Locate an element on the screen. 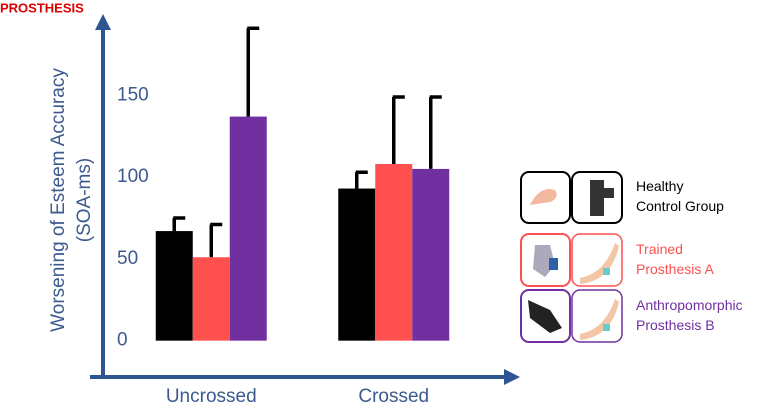  y-tick-label: 50 is located at coordinates (127, 258).